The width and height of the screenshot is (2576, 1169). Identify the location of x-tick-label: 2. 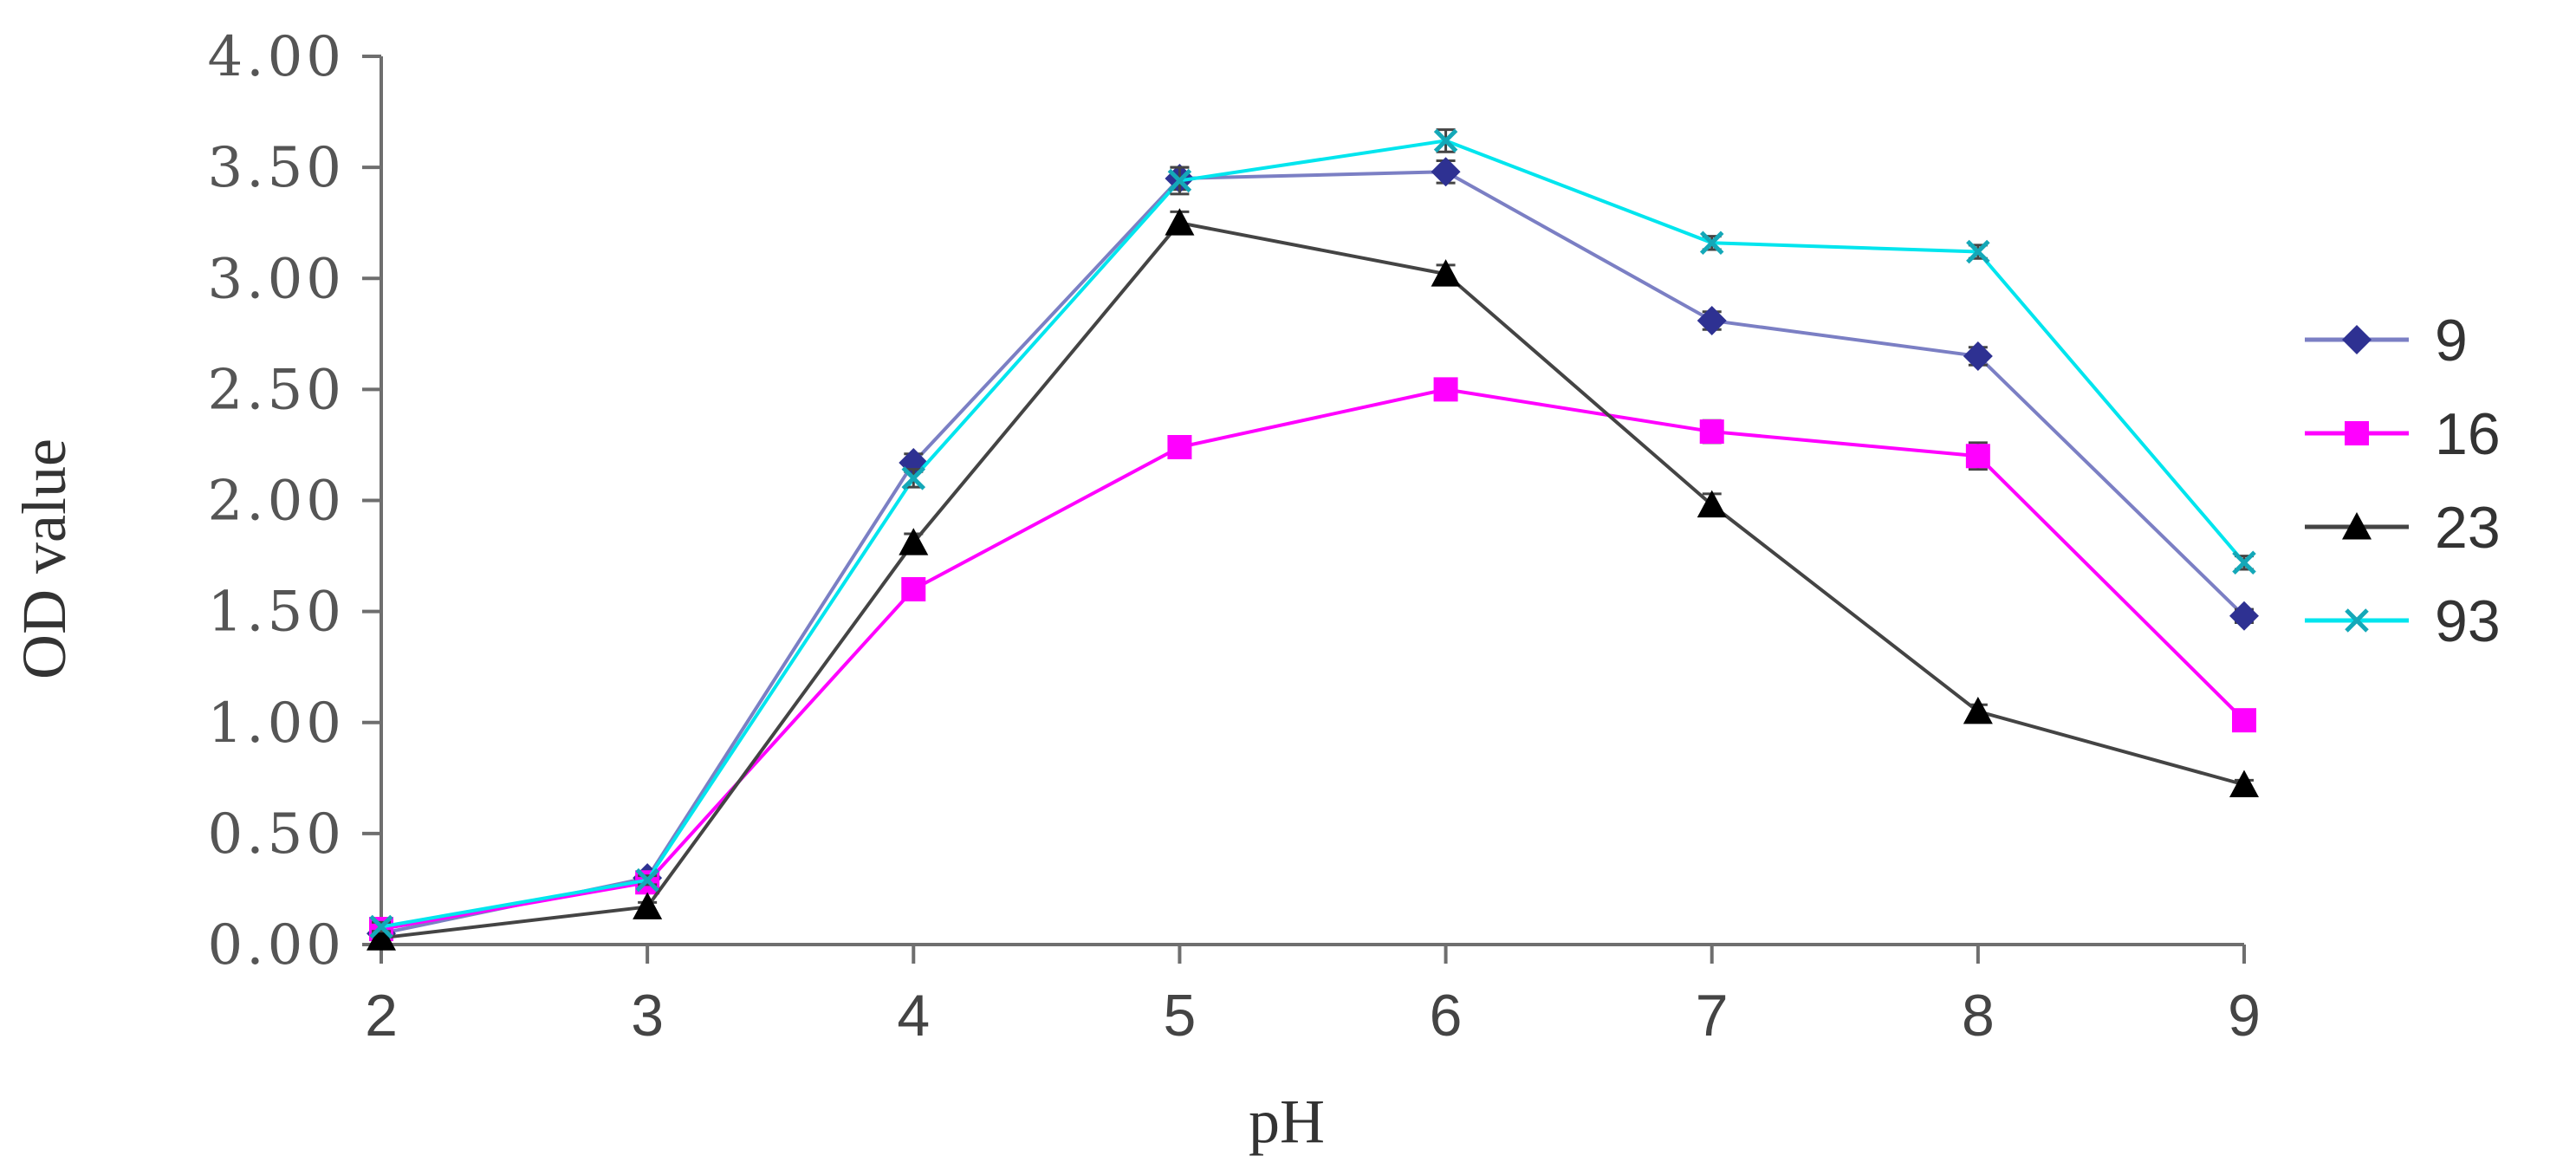
(381, 1016).